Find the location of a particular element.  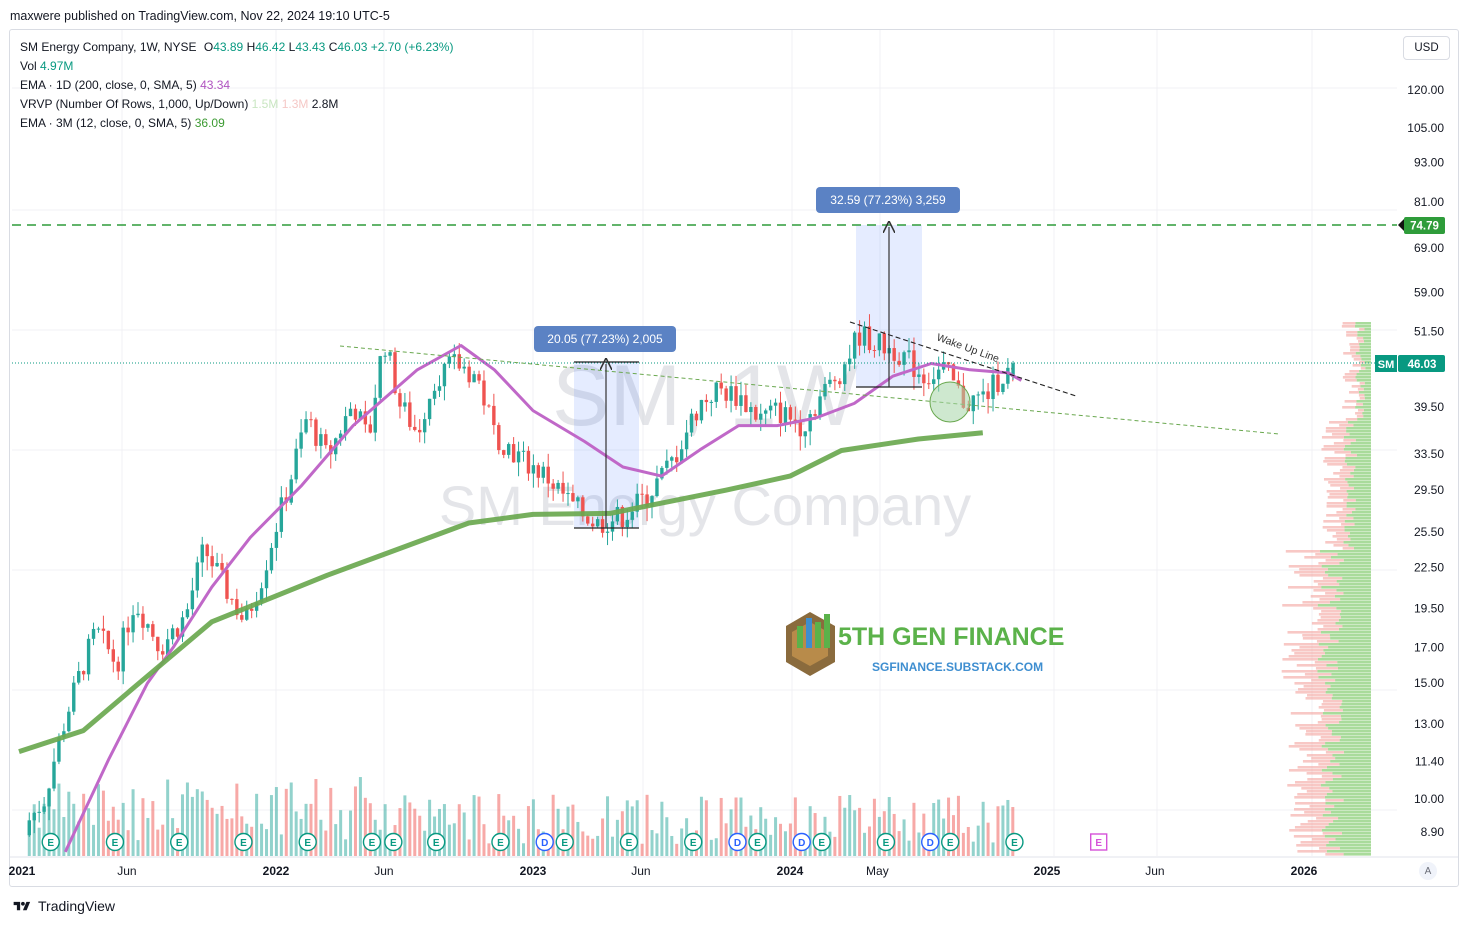

tradingview-footer: TradingView is located at coordinates (63, 906).